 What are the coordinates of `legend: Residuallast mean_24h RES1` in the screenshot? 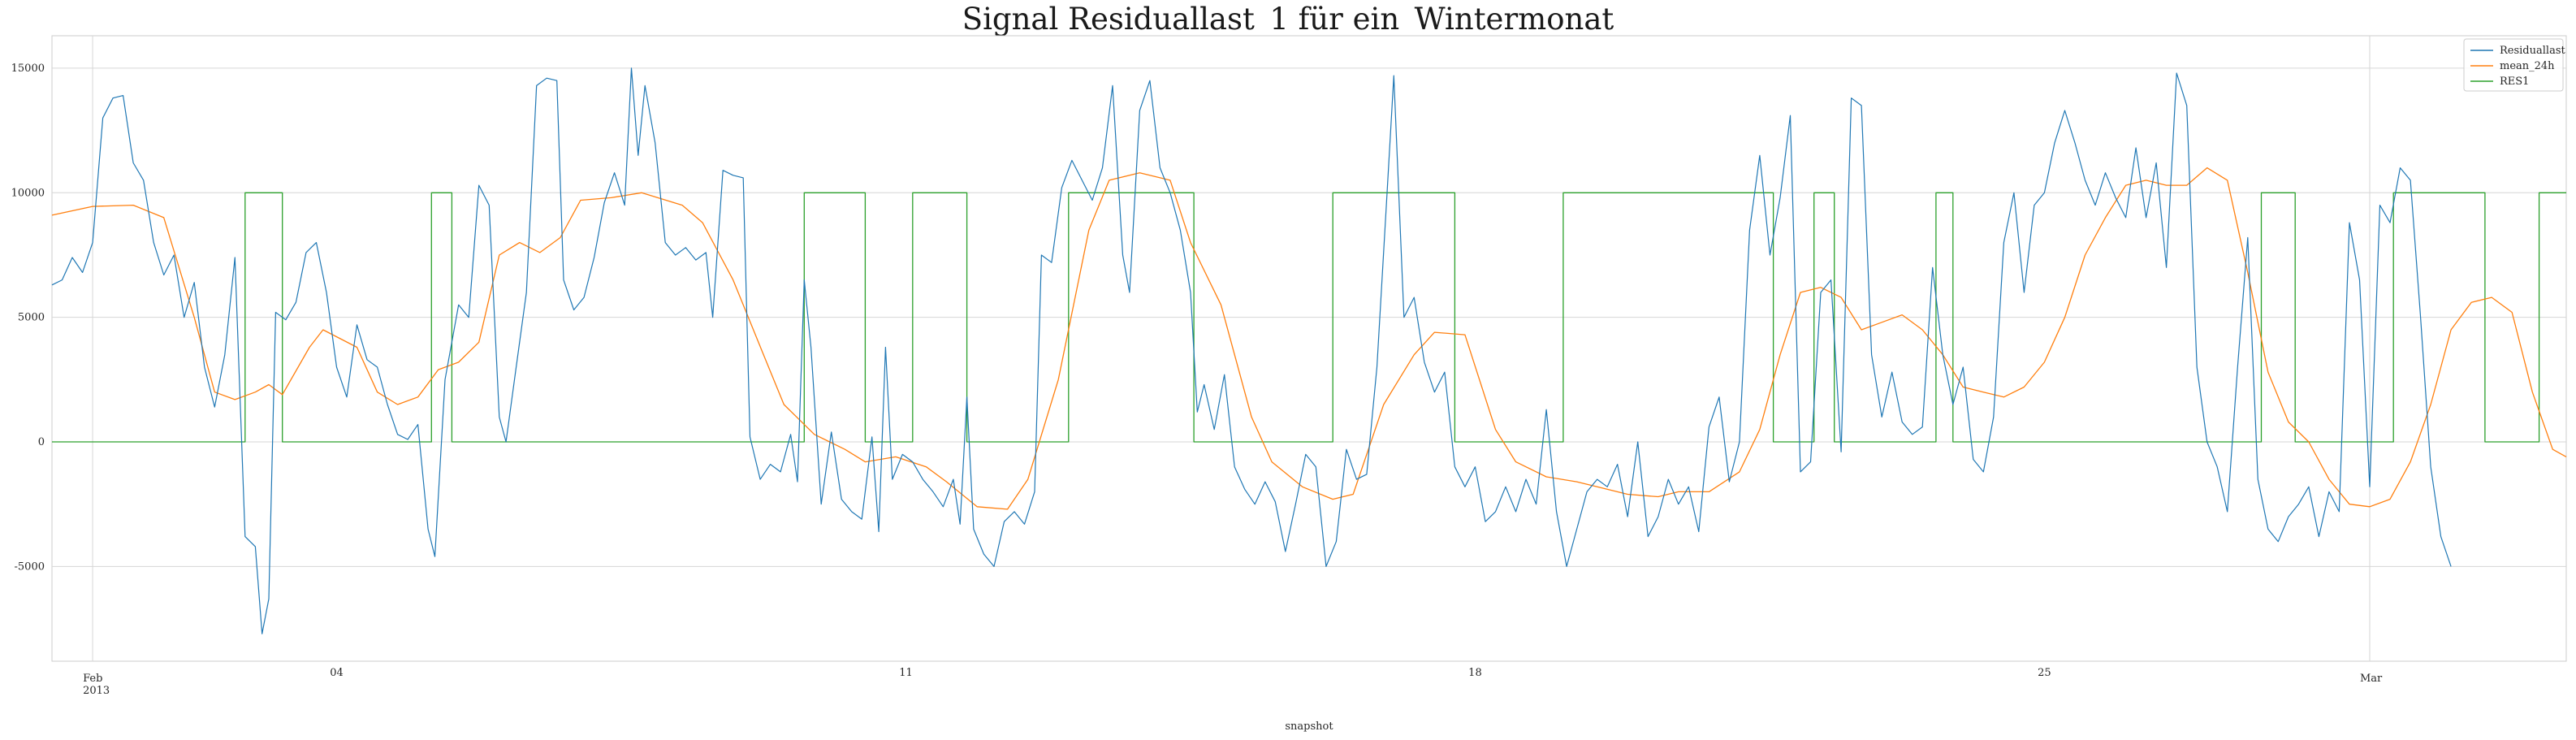 It's located at (2514, 65).